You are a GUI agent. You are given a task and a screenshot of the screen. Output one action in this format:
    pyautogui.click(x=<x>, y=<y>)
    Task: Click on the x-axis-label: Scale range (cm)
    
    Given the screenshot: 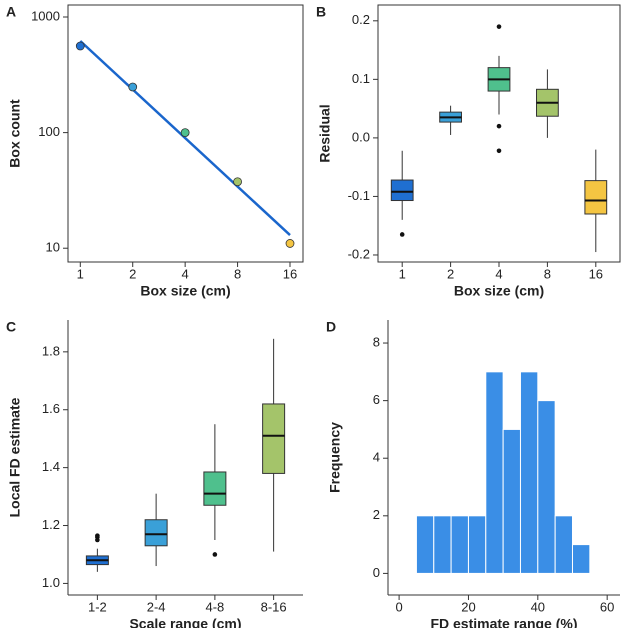 What is the action you would take?
    pyautogui.click(x=185, y=622)
    